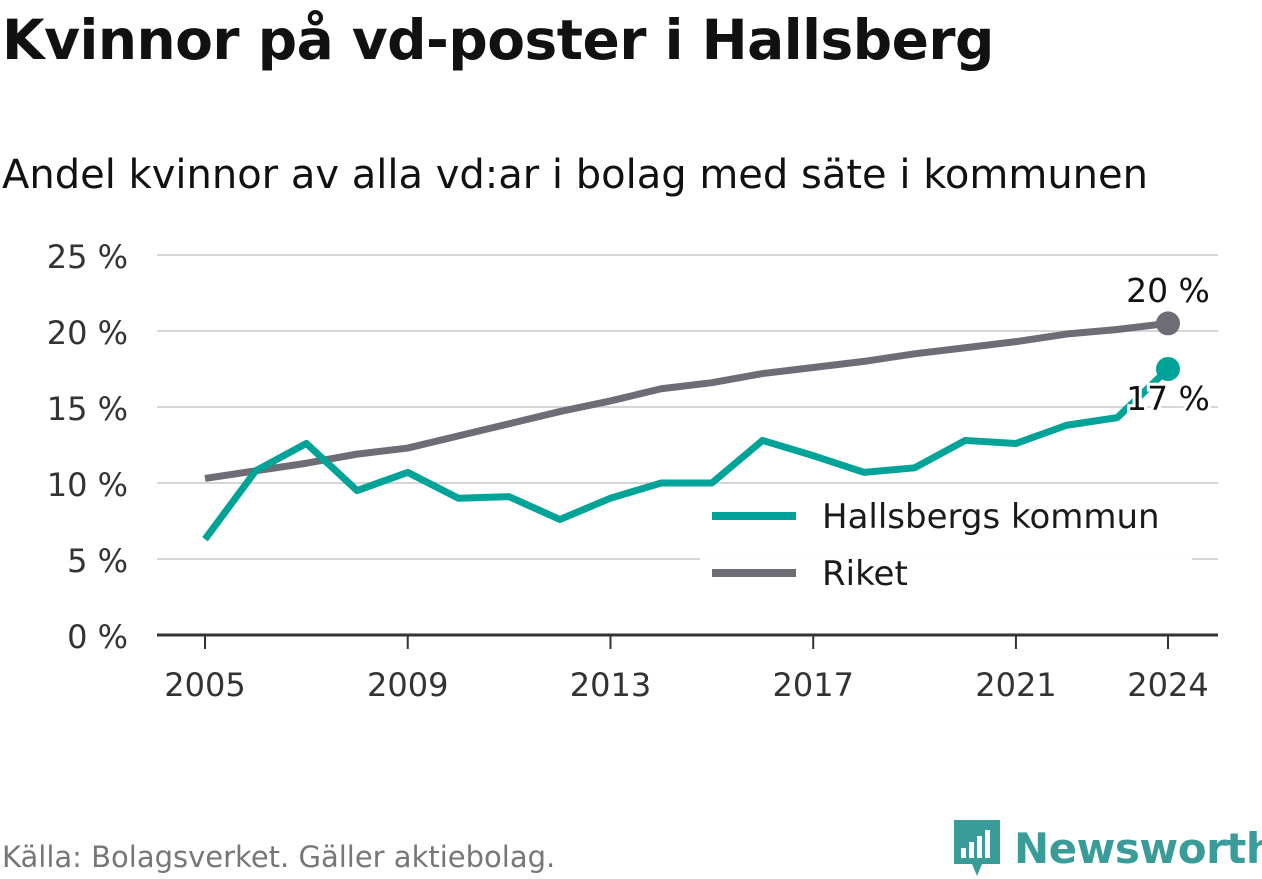 The width and height of the screenshot is (1262, 879). What do you see at coordinates (1168, 323) in the screenshot?
I see `end-point-riket` at bounding box center [1168, 323].